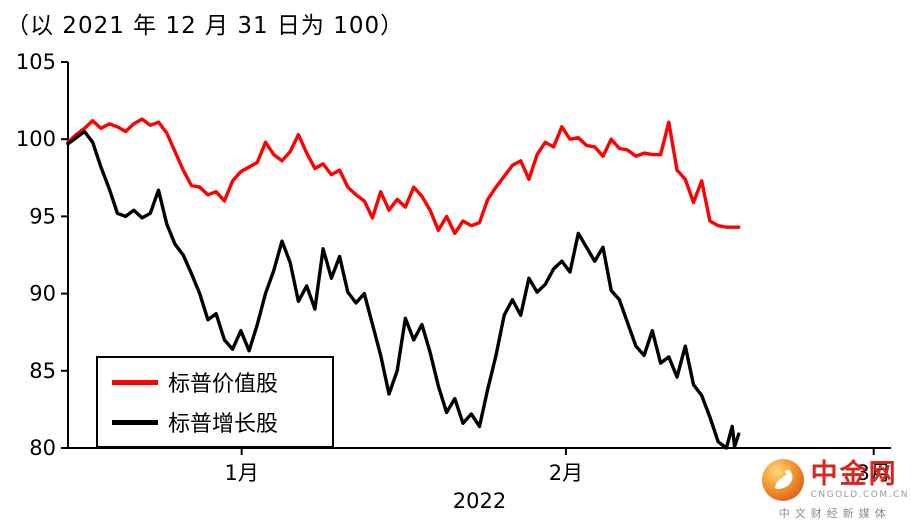 This screenshot has height=523, width=913. I want to click on value-line-swatch, so click(135, 382).